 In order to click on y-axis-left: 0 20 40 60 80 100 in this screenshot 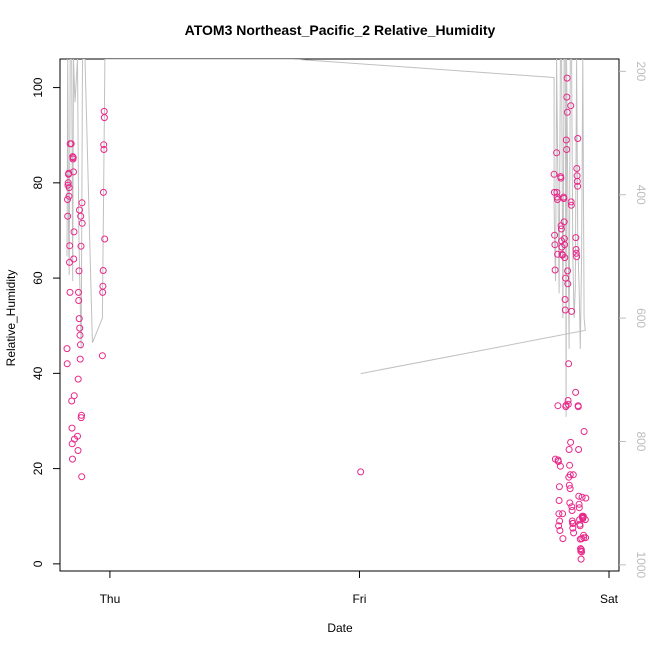, I will do `click(45, 322)`.